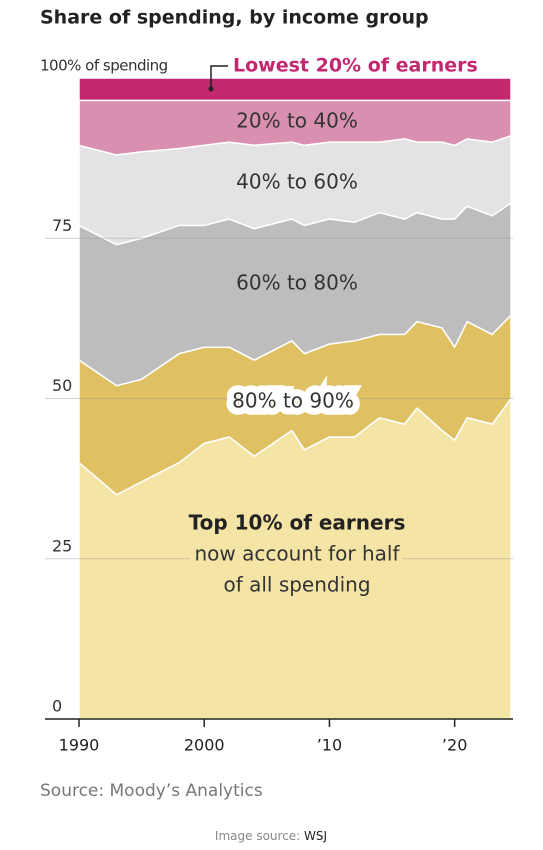 The height and width of the screenshot is (850, 543). I want to click on image-source: Image source: WSJ, so click(271, 836).